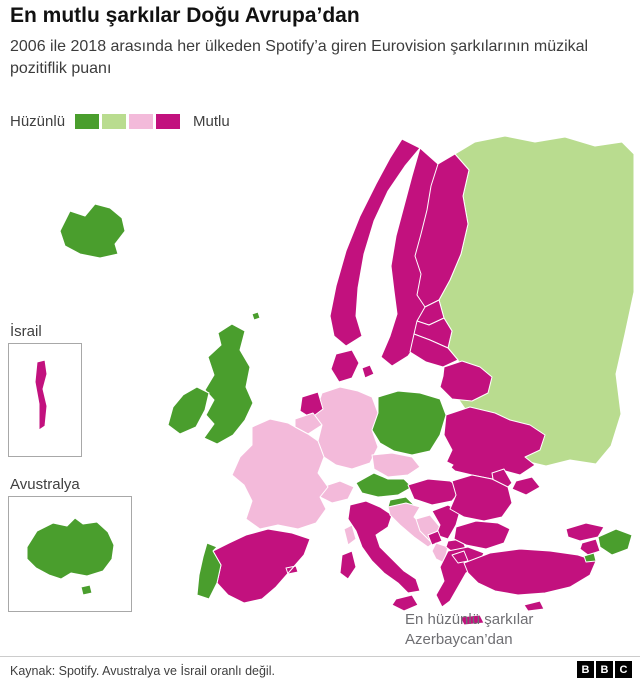  What do you see at coordinates (311, 405) in the screenshot?
I see `country-netherlands` at bounding box center [311, 405].